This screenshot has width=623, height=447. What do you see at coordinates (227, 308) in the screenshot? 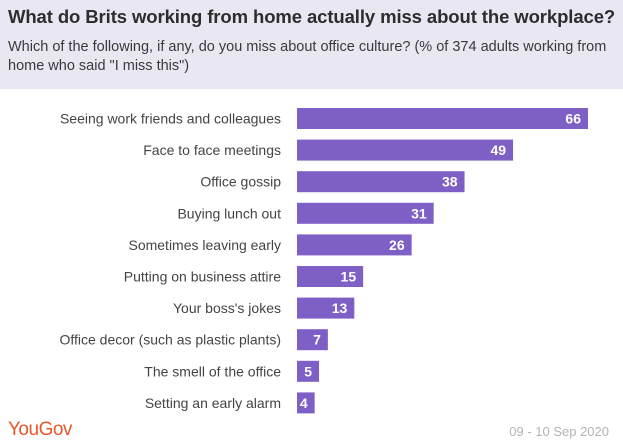
I see `category-label: Your boss's jokes` at bounding box center [227, 308].